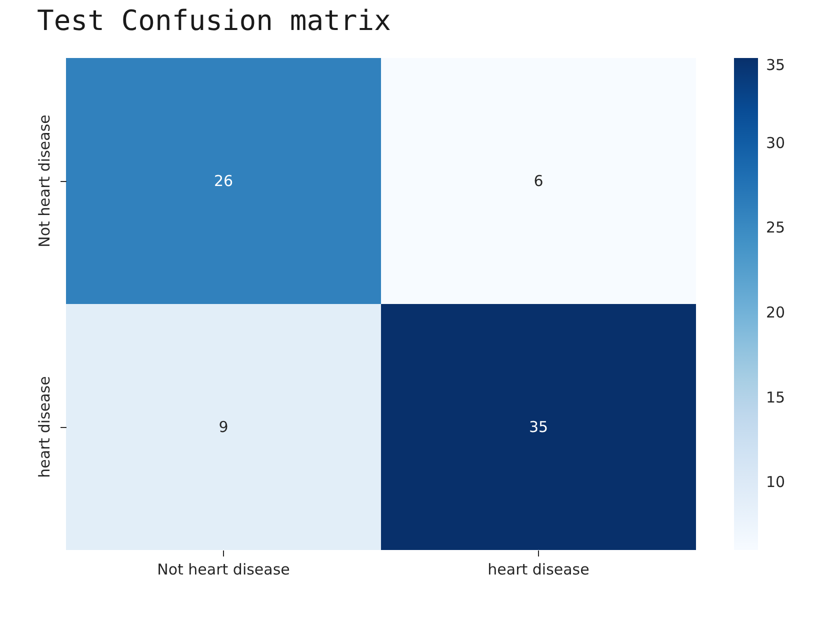 Image resolution: width=826 pixels, height=618 pixels. I want to click on color-bar-label: 15, so click(776, 397).